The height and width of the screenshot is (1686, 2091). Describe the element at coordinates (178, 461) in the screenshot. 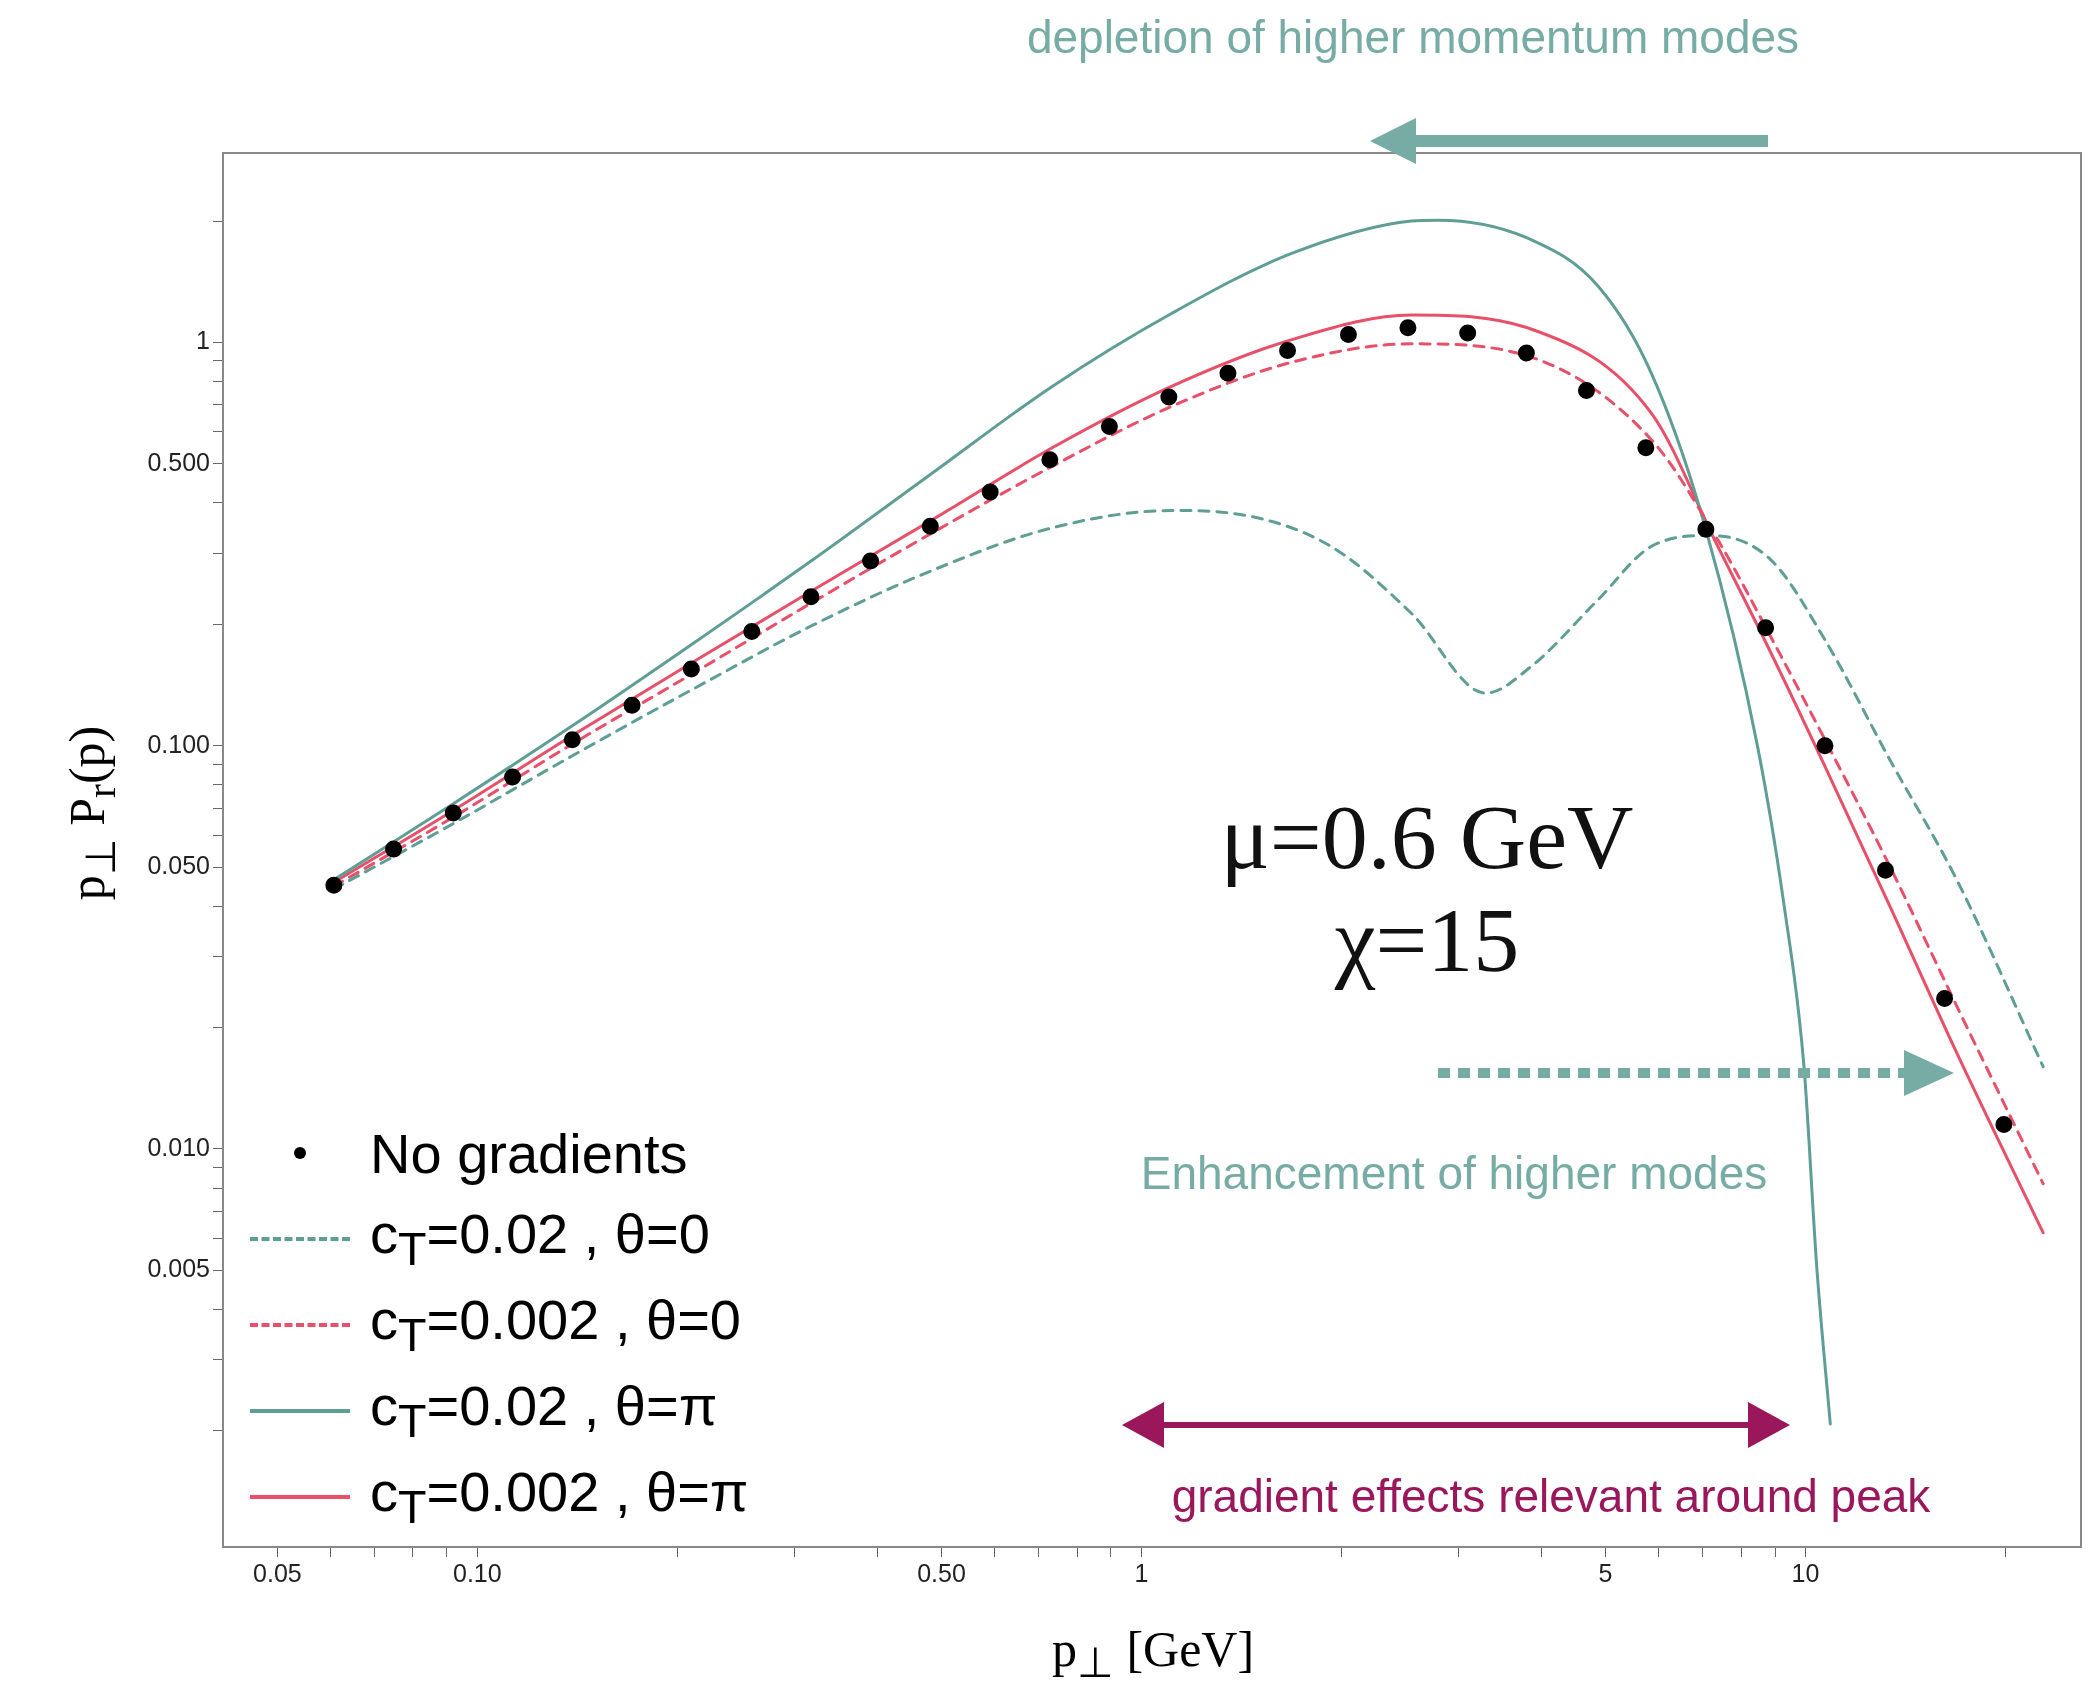

I see `y-tick-label: 0.500` at that location.